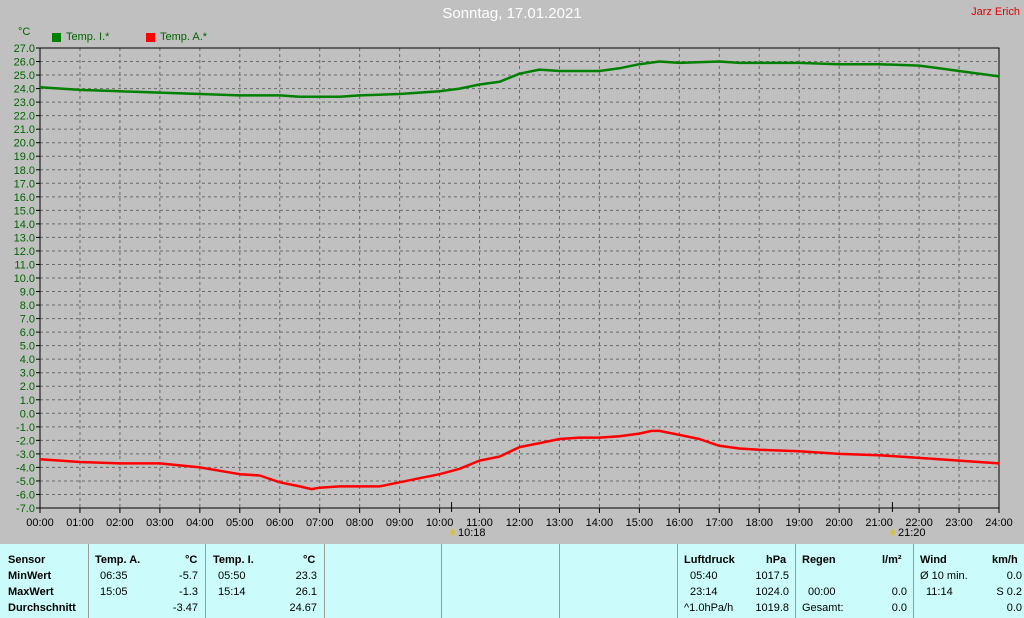 The height and width of the screenshot is (618, 1024). I want to click on y-tick-label: 3.0, so click(27, 374).